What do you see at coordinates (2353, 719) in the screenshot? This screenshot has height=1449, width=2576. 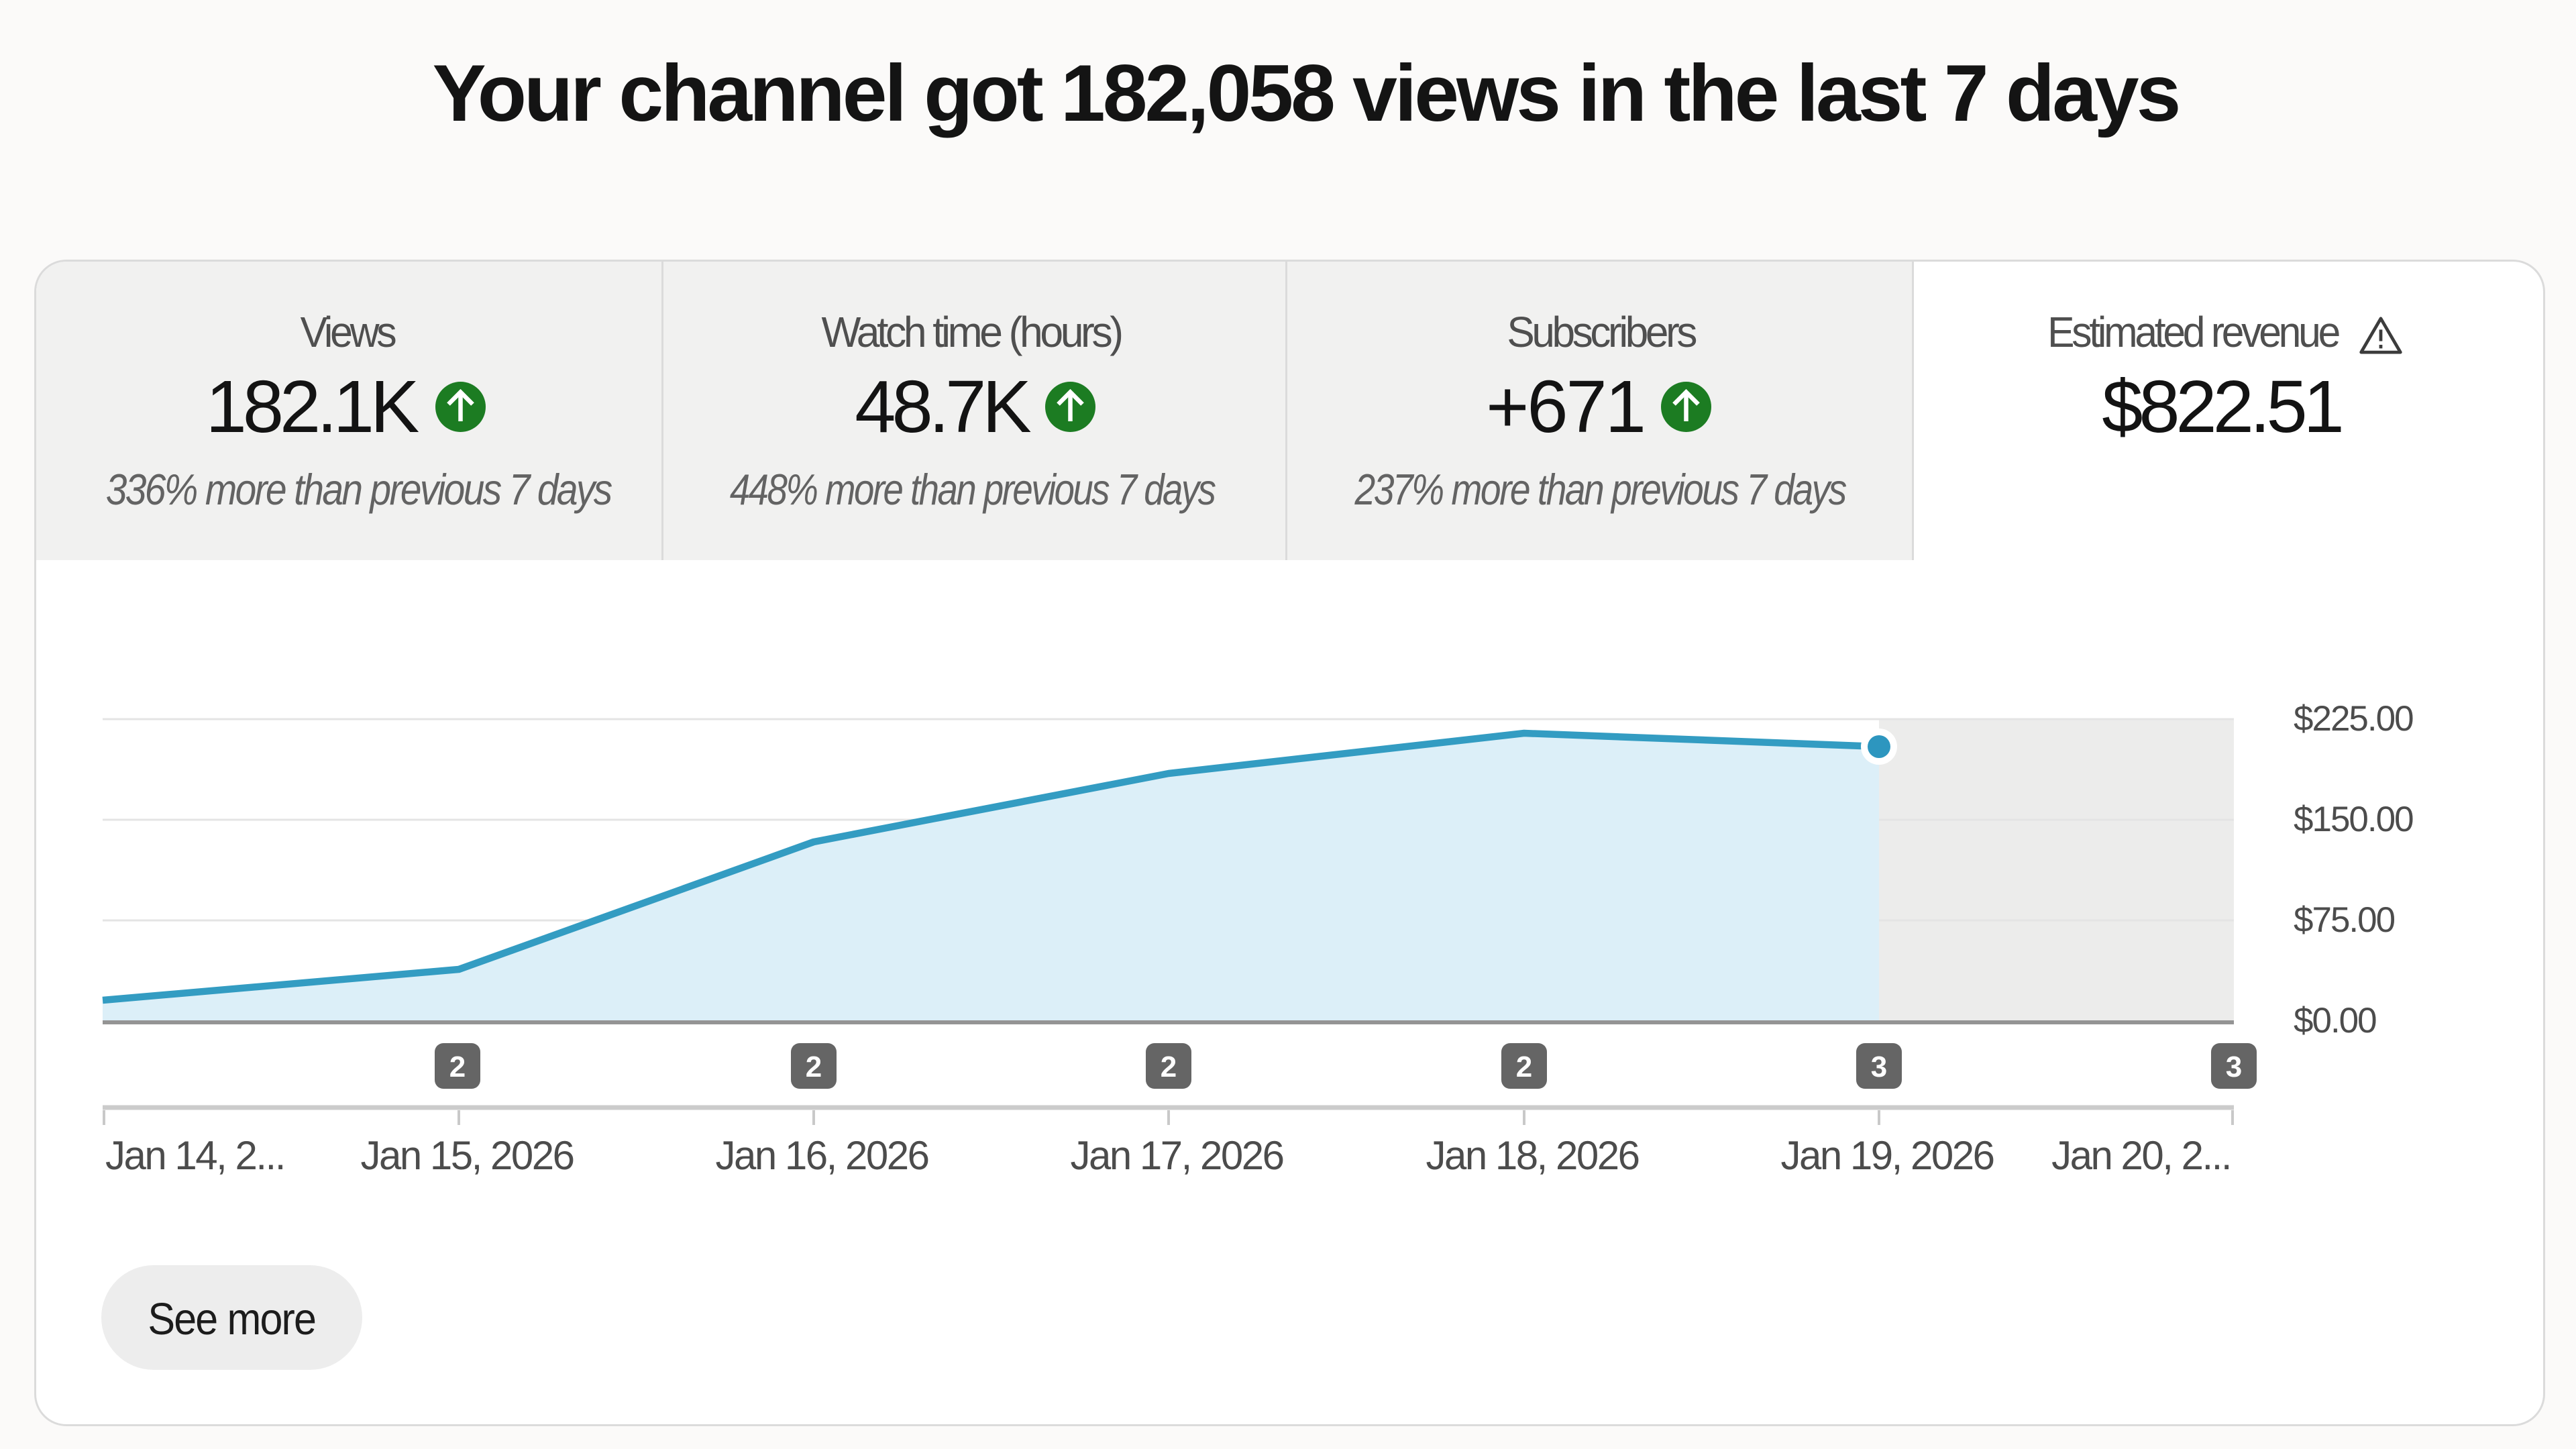 I see `svg-text: $225.00` at bounding box center [2353, 719].